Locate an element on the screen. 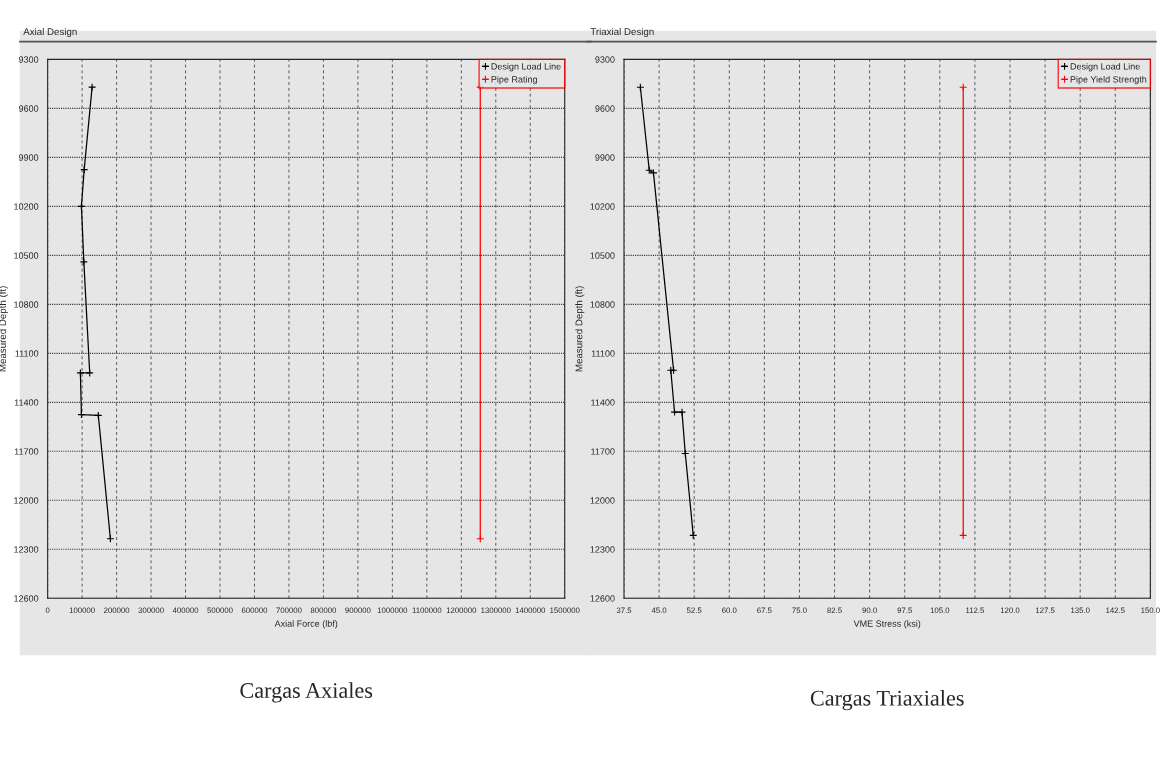  x-axis-title: VME Stress (ksi) is located at coordinates (887, 624).